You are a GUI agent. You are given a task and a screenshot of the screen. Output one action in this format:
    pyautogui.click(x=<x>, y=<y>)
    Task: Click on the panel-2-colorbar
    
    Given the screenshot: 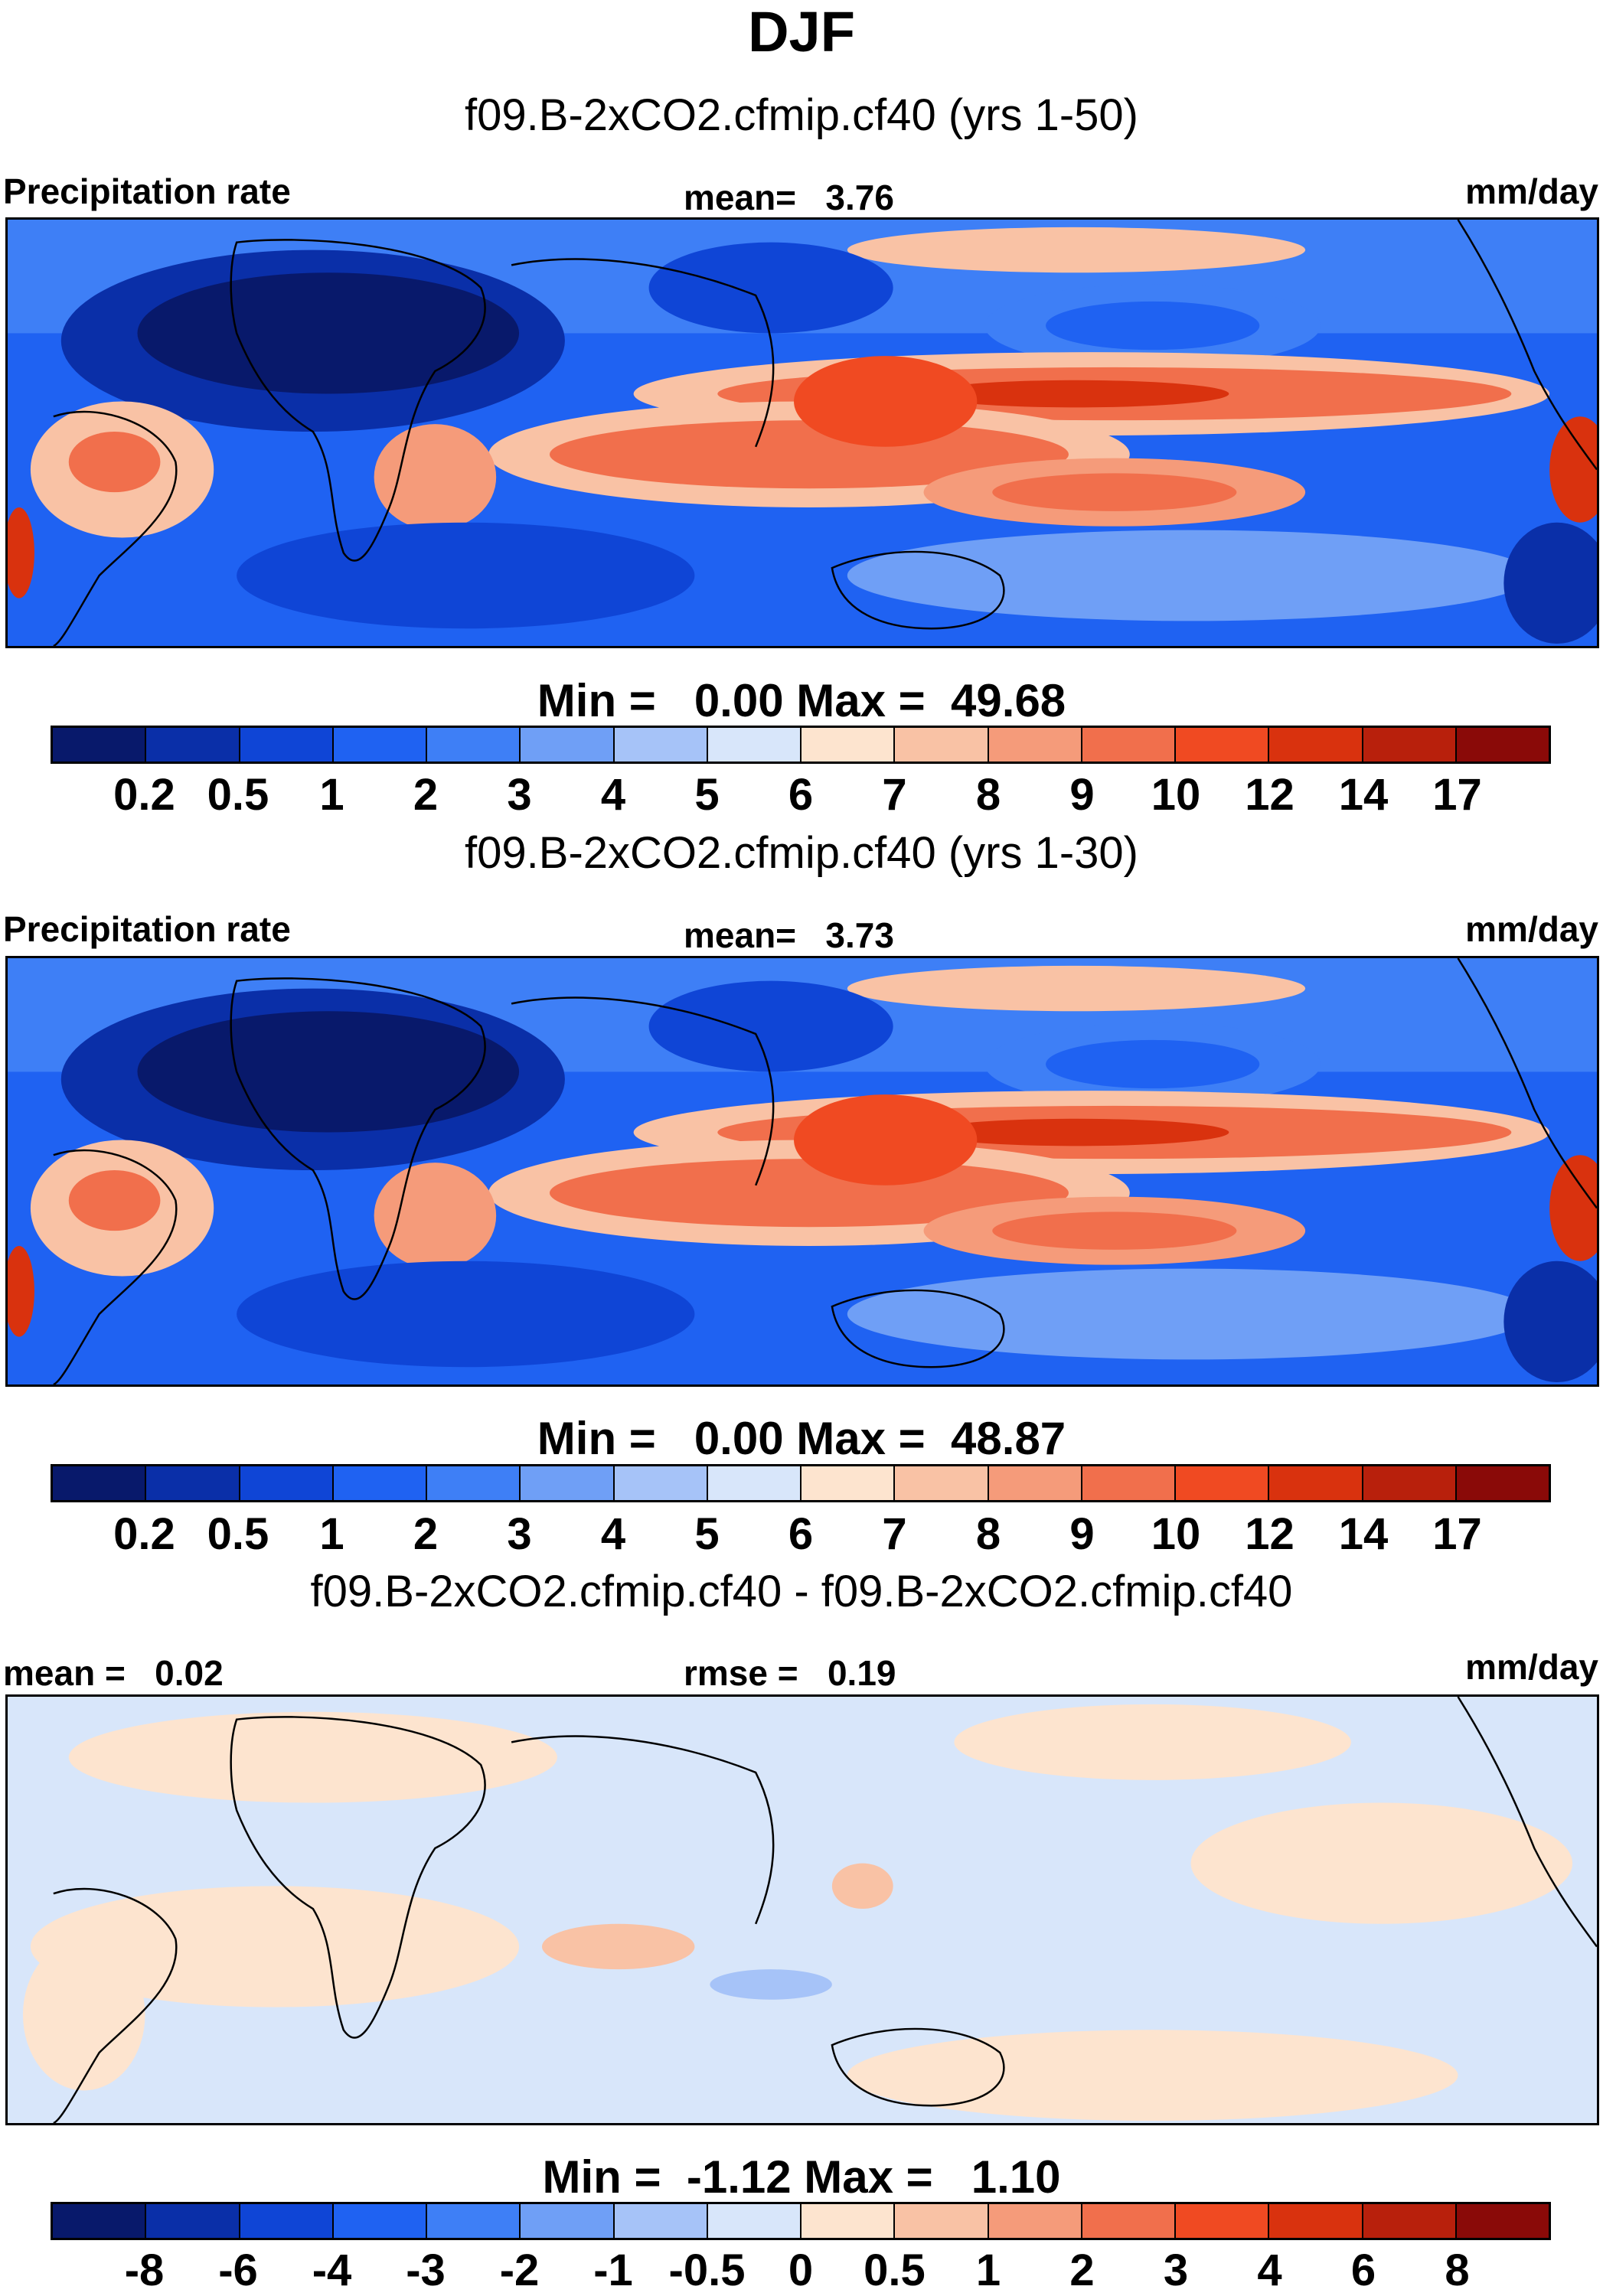 What is the action you would take?
    pyautogui.click(x=801, y=1483)
    